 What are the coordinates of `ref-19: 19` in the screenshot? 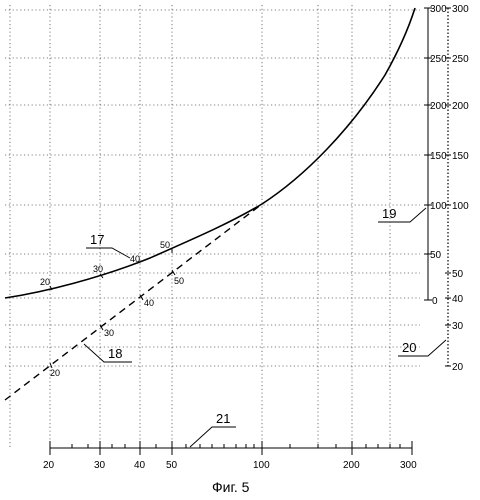 It's located at (402, 214).